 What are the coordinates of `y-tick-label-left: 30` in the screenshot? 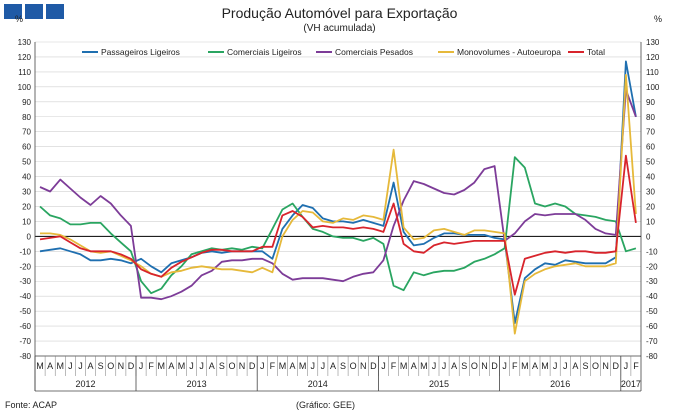 It's located at (26, 192).